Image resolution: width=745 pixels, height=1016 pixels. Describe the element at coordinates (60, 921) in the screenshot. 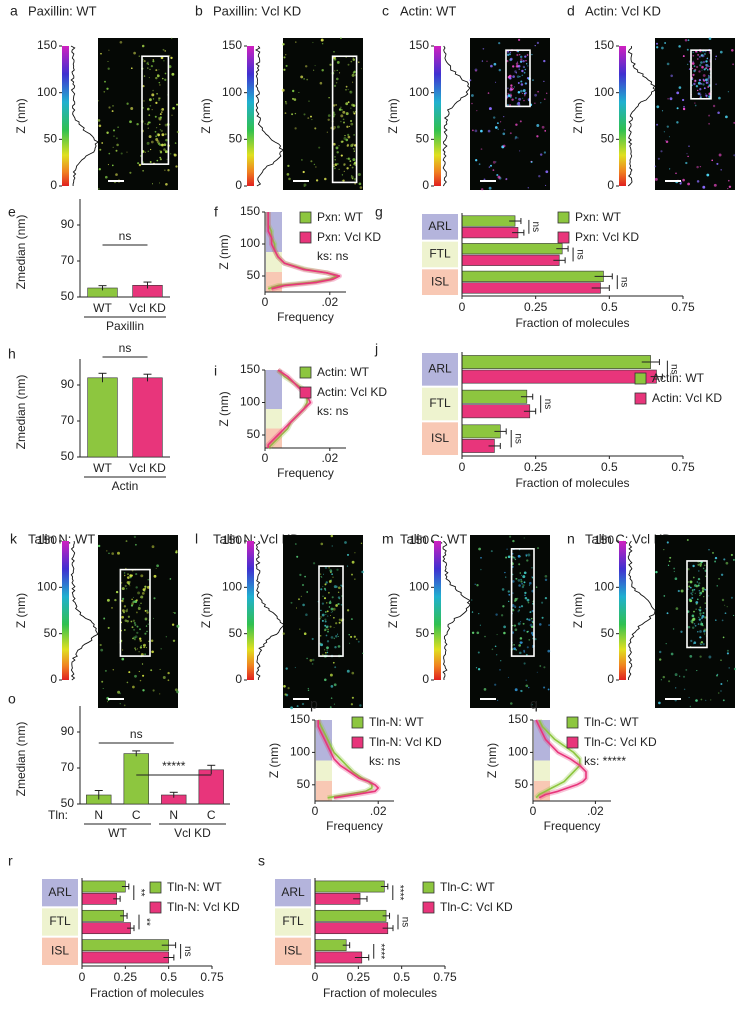

I see `category-label: FTL` at that location.